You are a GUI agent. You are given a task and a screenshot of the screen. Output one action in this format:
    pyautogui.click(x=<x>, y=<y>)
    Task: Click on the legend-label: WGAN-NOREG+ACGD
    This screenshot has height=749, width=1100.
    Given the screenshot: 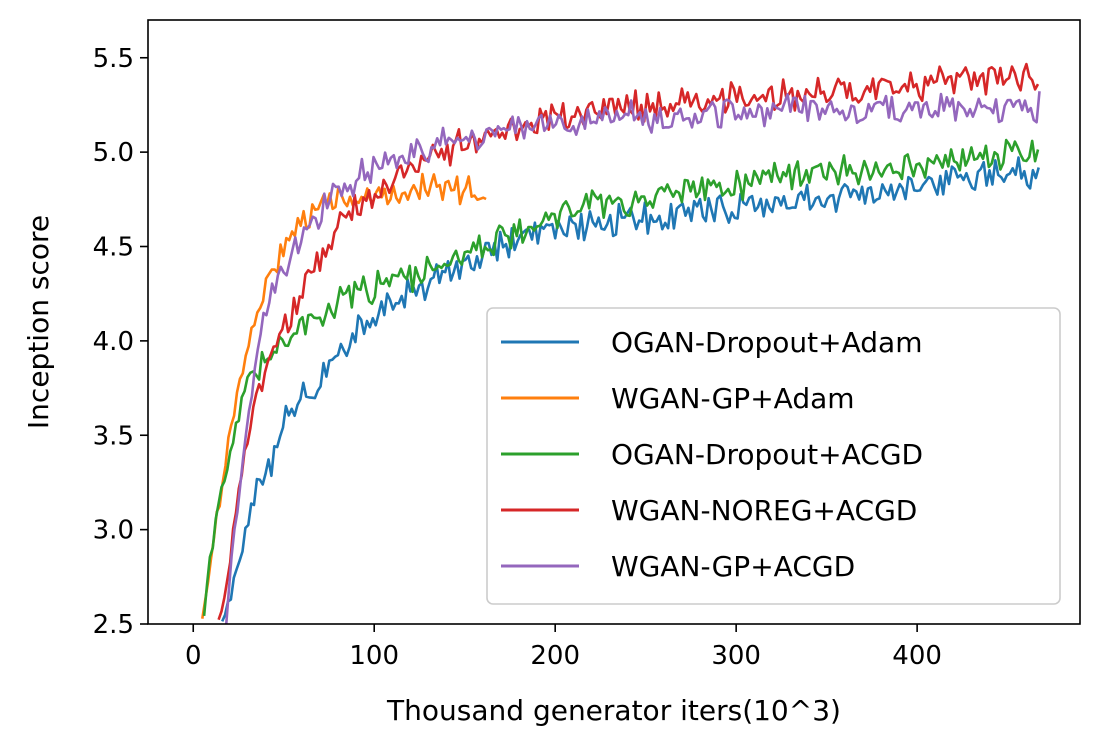 What is the action you would take?
    pyautogui.click(x=764, y=510)
    